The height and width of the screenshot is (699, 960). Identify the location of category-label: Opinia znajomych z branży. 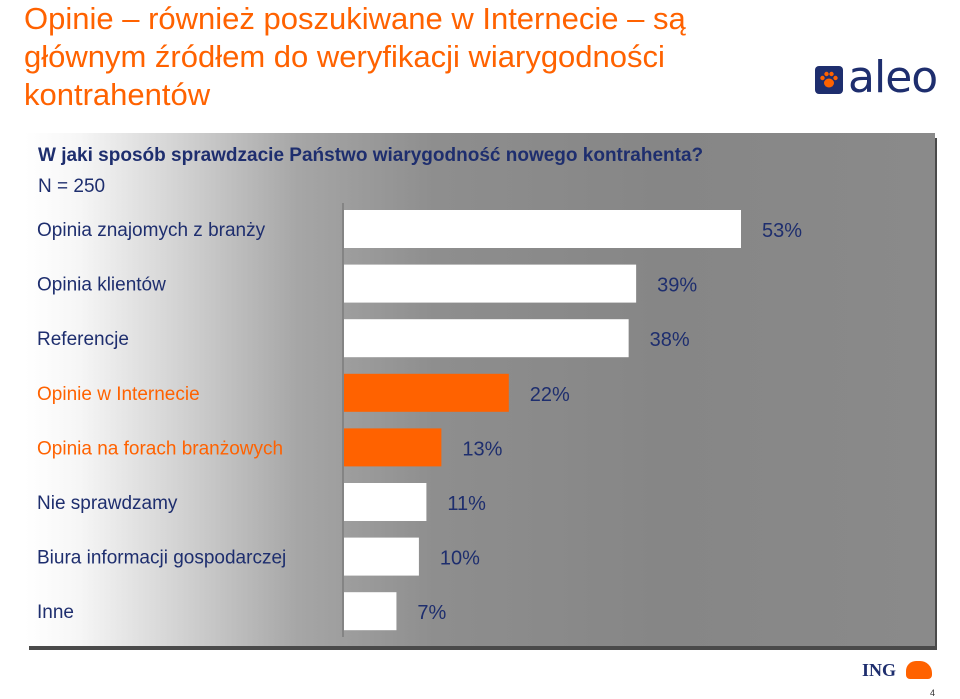
(151, 230).